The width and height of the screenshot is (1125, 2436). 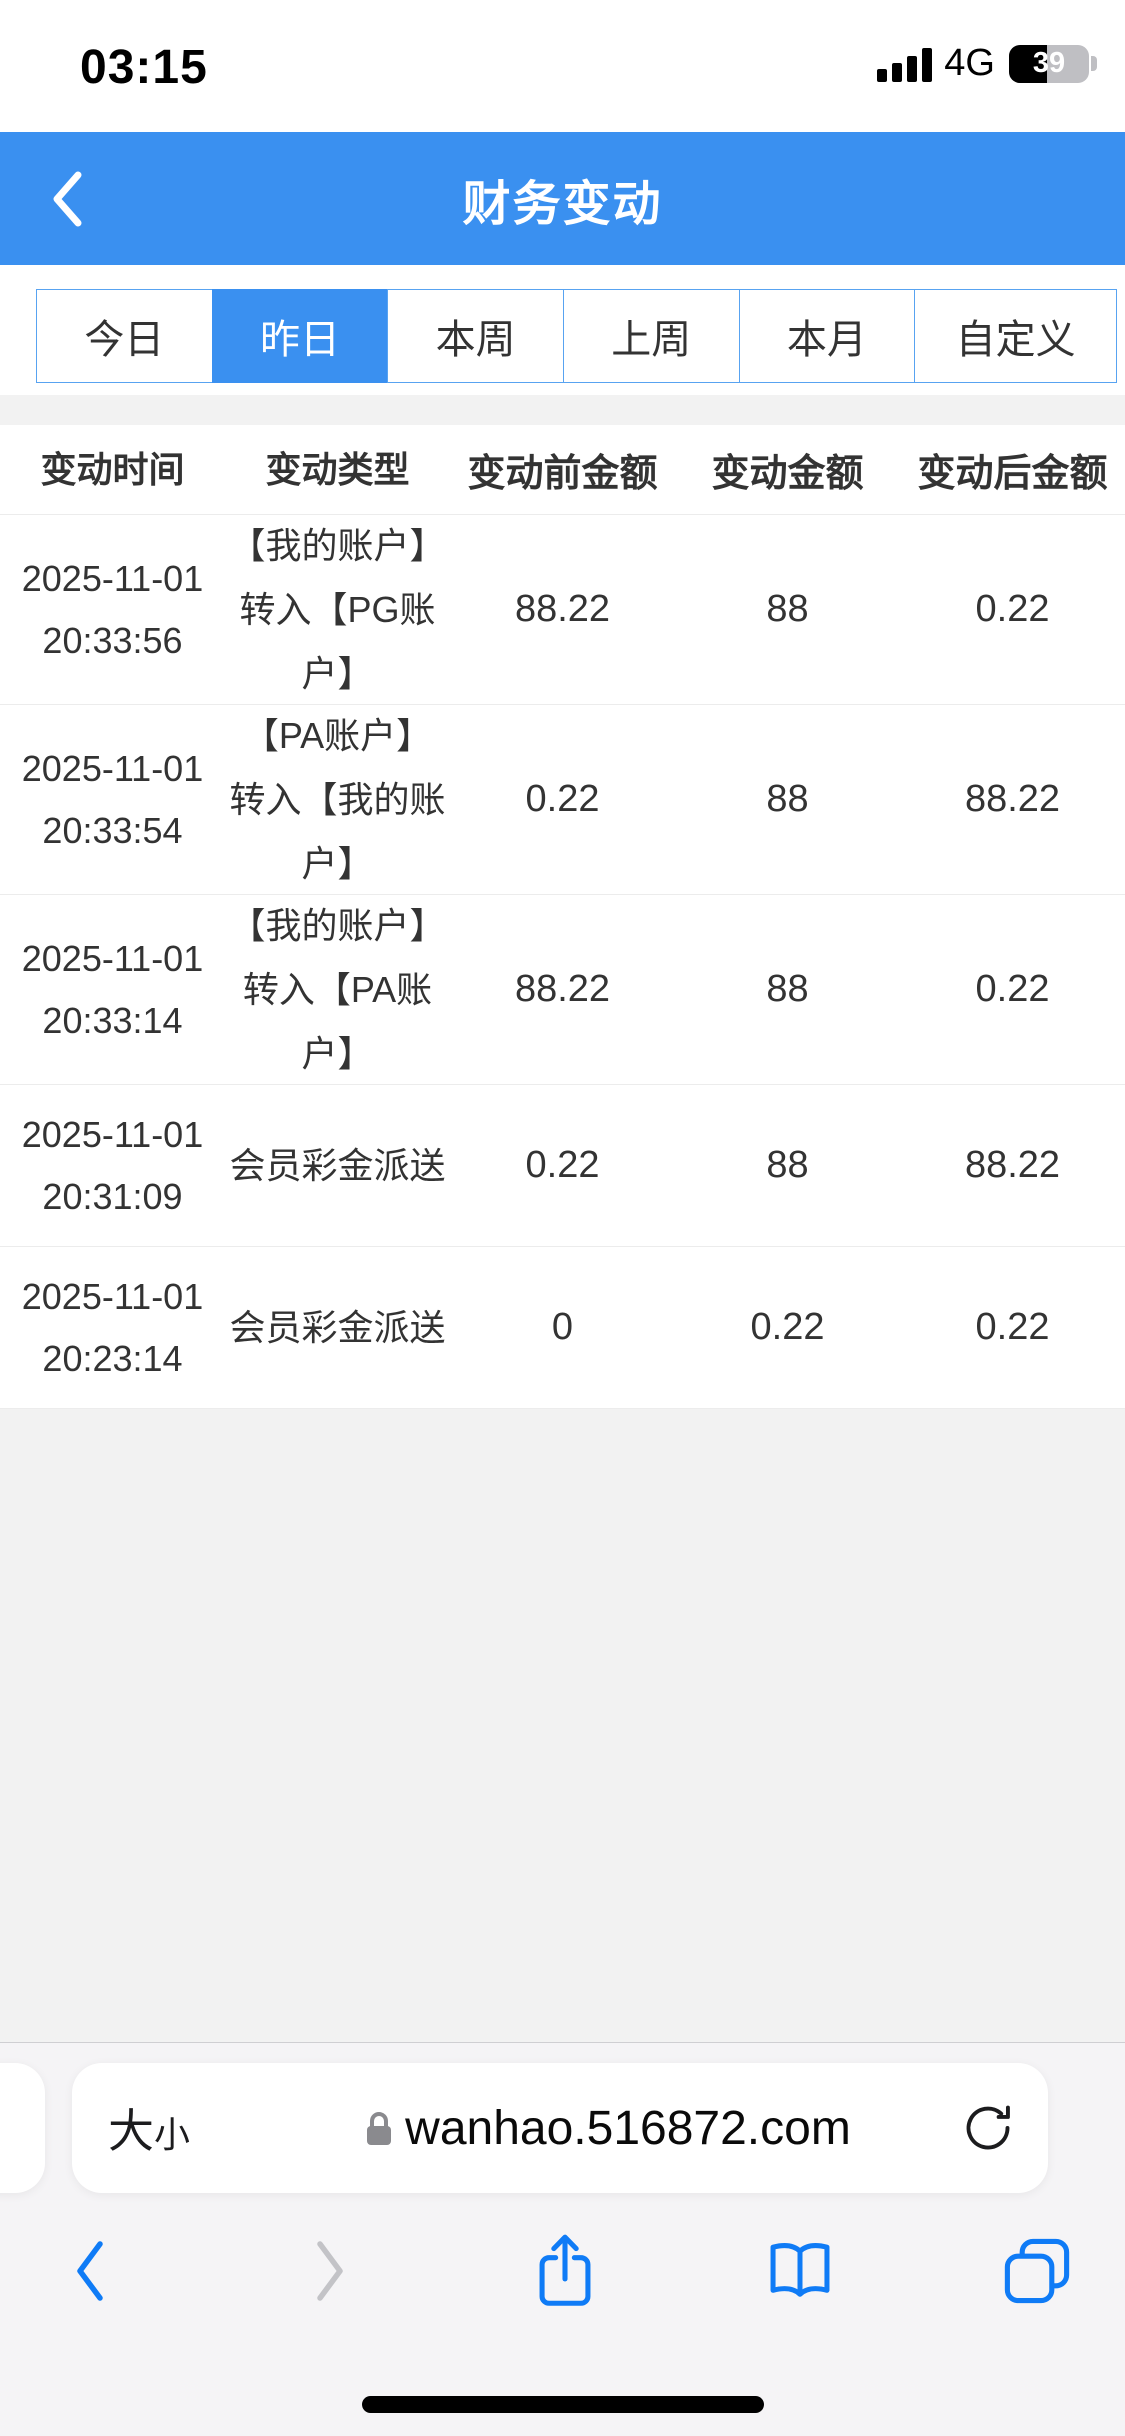 I want to click on page-header: 财务变动, so click(x=562, y=198).